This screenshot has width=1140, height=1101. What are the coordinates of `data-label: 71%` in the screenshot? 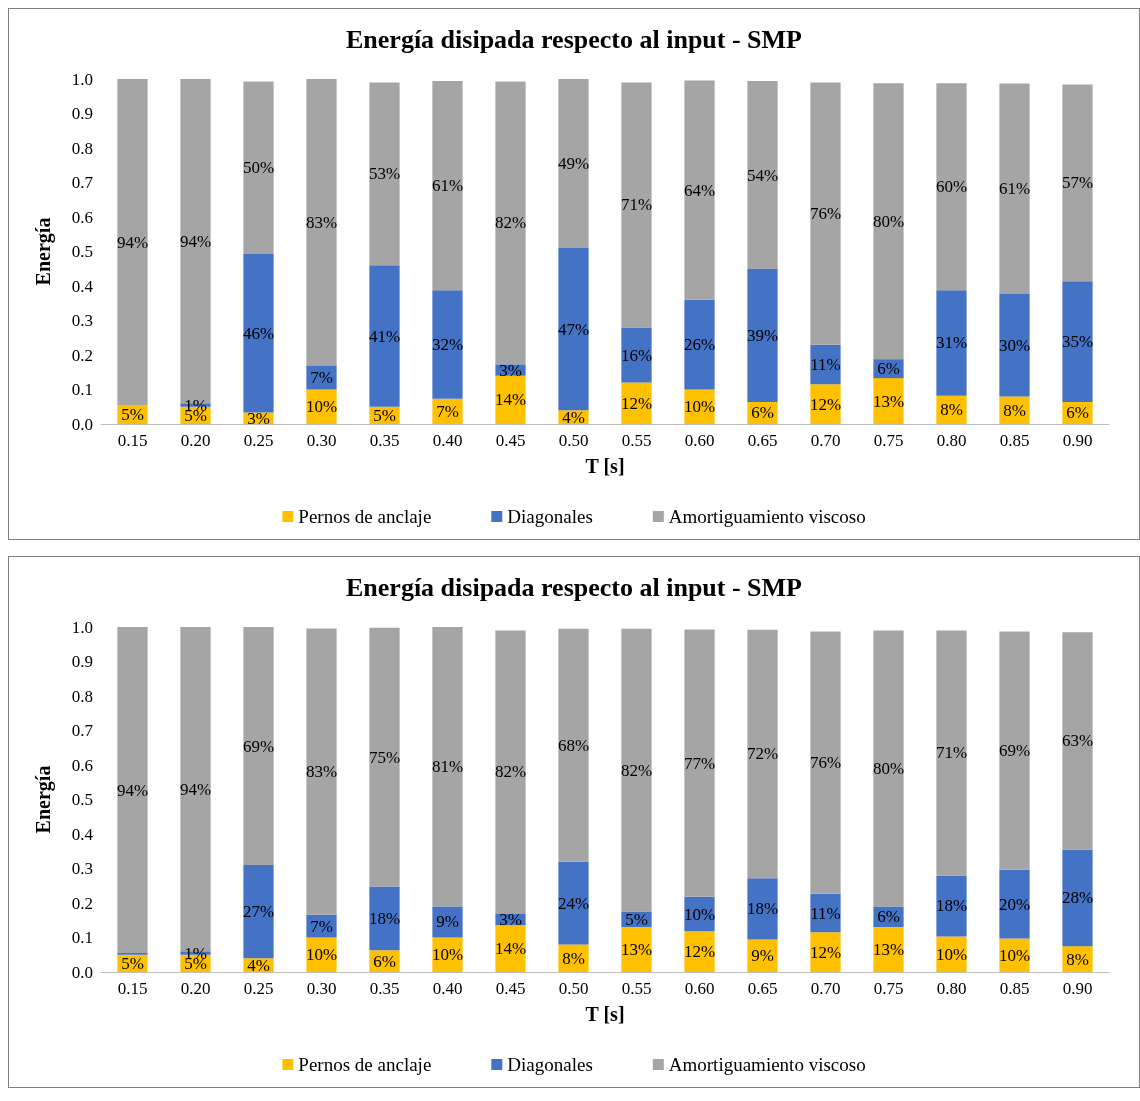 It's located at (951, 753).